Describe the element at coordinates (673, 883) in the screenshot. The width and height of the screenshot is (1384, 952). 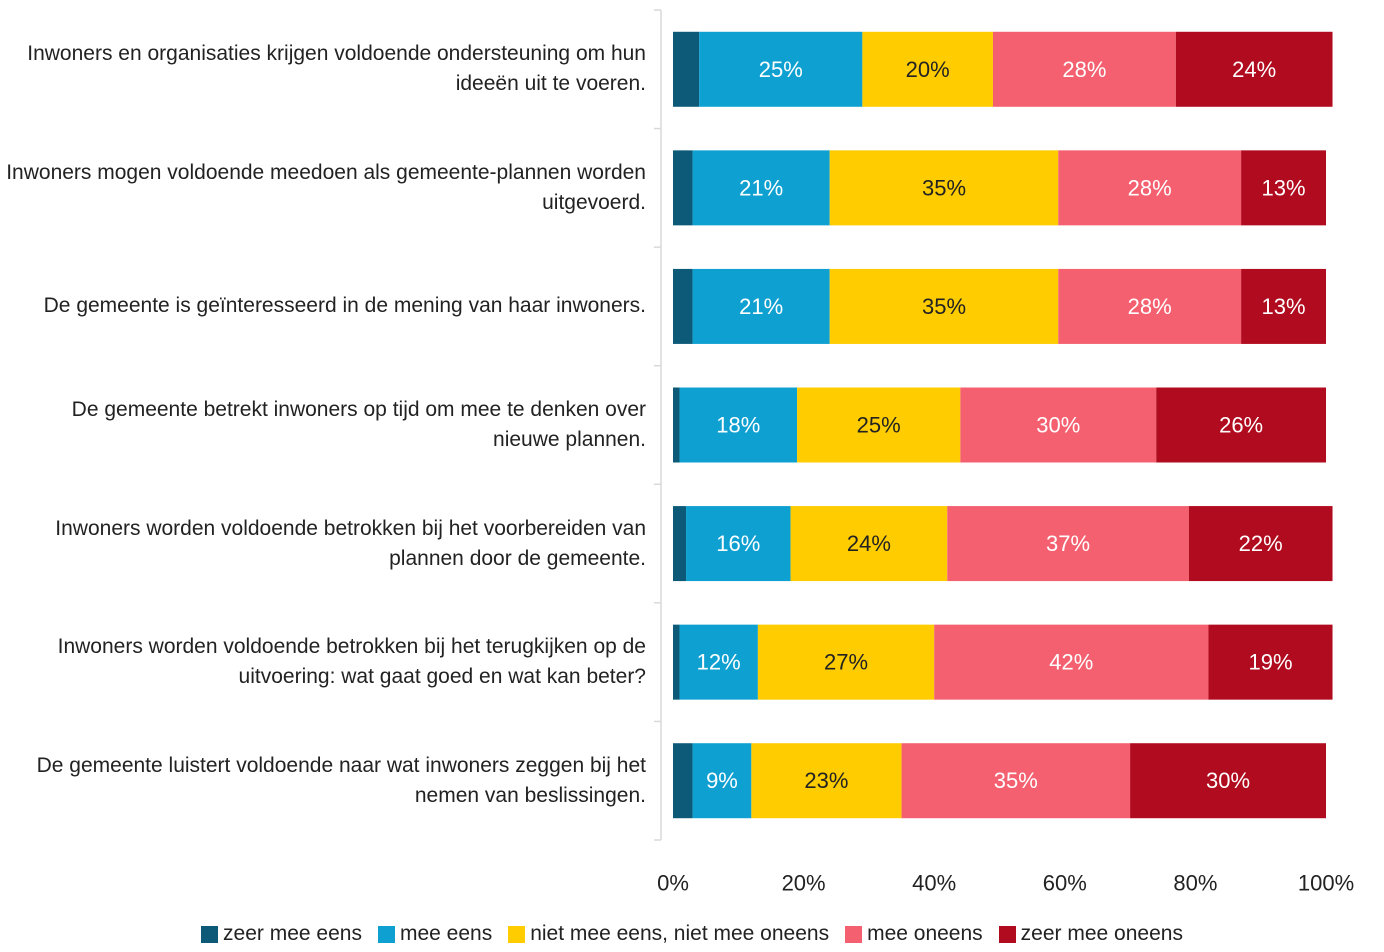
I see `x-tick-label: 0%` at that location.